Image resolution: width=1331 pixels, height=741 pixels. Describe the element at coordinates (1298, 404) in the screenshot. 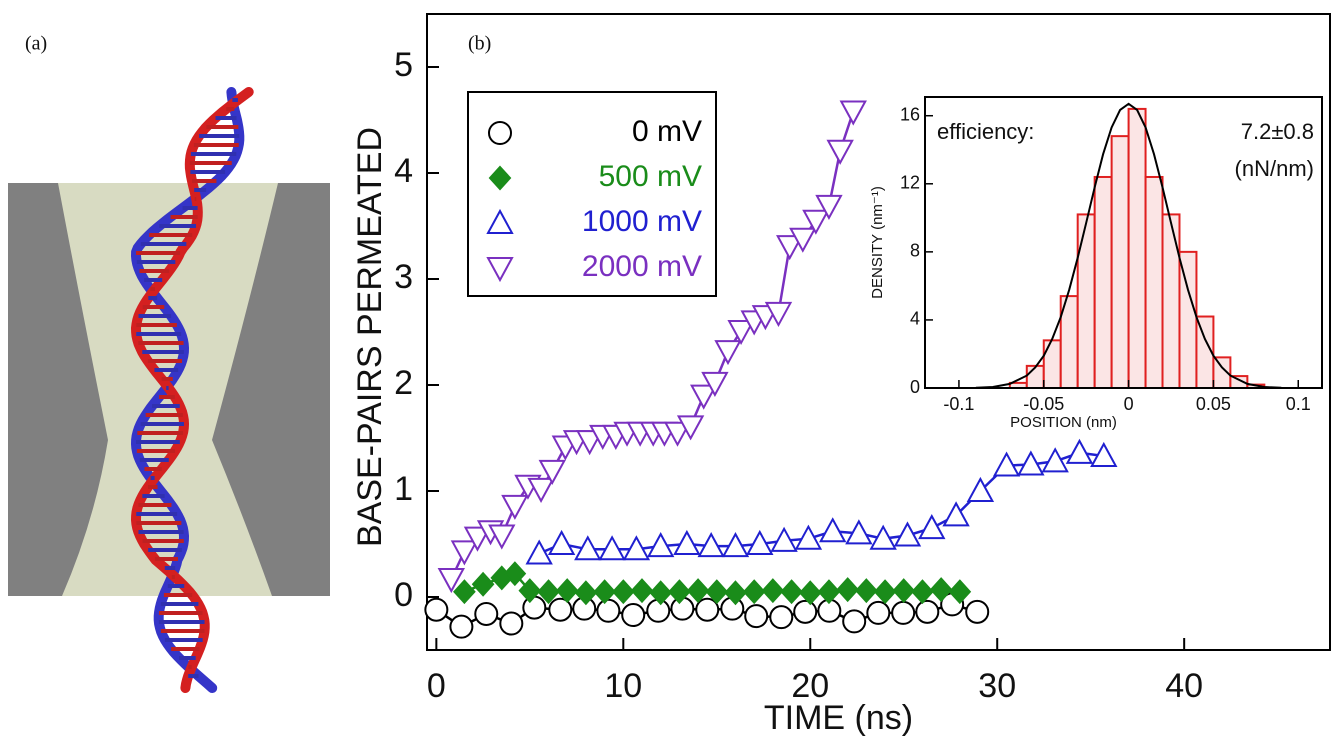

I see `x-tick-label: 0.1` at that location.